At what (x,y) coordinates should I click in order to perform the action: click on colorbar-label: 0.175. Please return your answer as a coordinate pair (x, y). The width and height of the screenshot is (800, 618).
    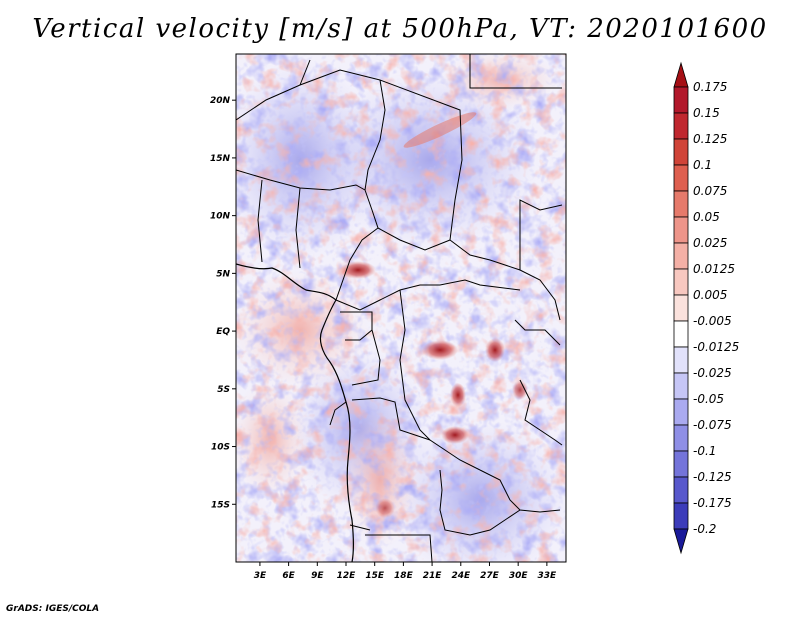
    Looking at the image, I should click on (710, 87).